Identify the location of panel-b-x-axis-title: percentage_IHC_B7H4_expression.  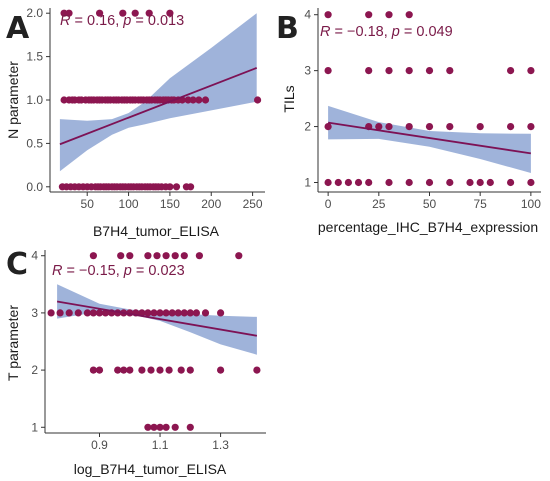
(428, 227).